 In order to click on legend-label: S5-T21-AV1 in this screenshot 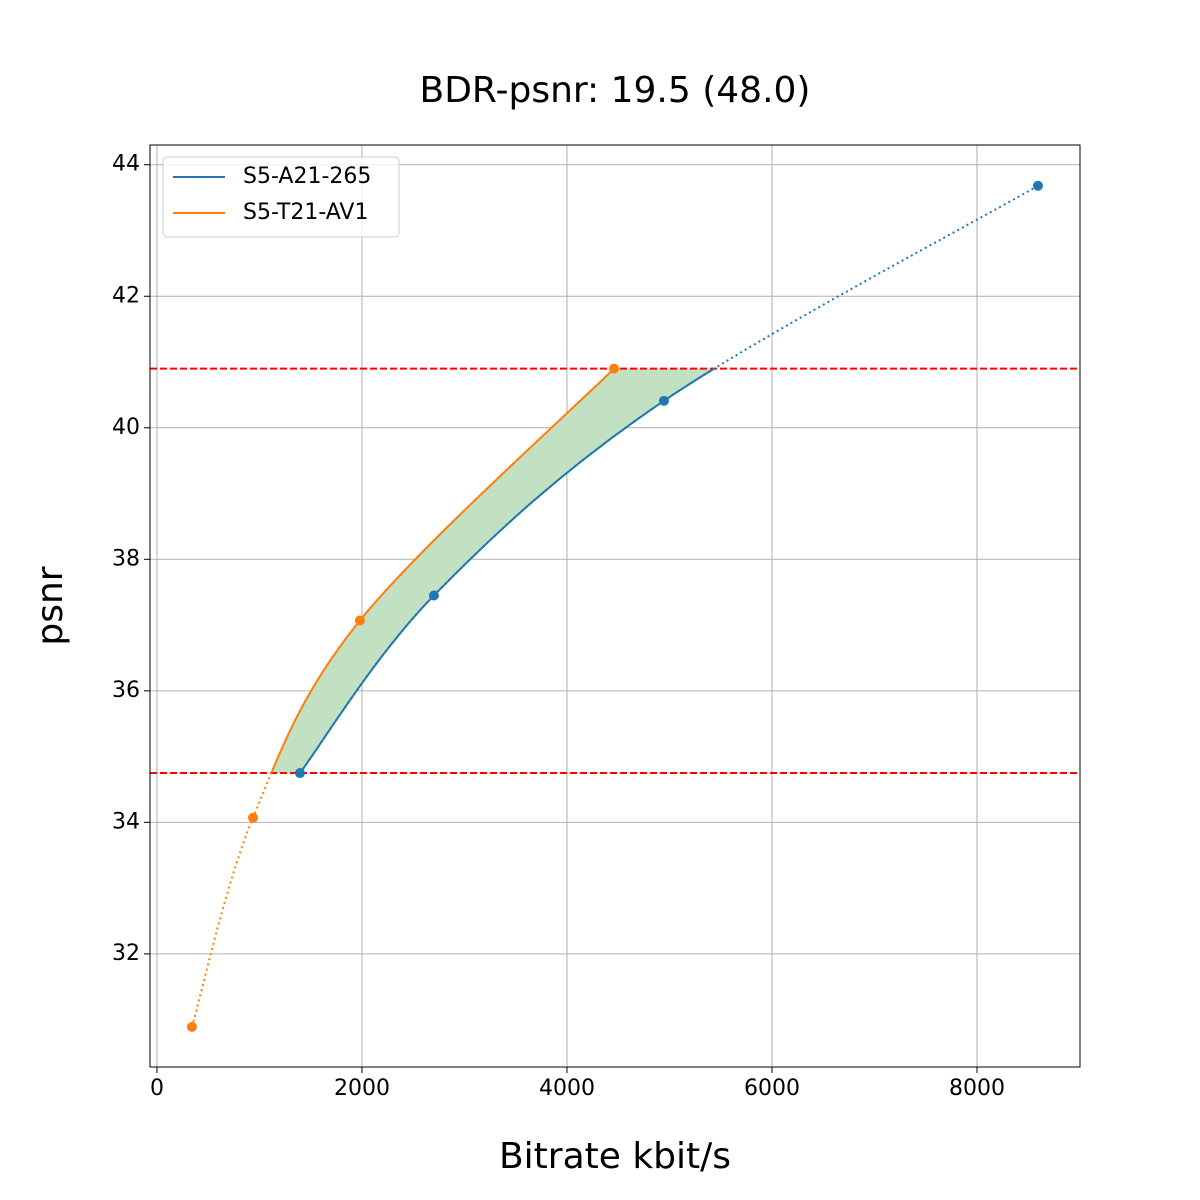, I will do `click(305, 212)`.